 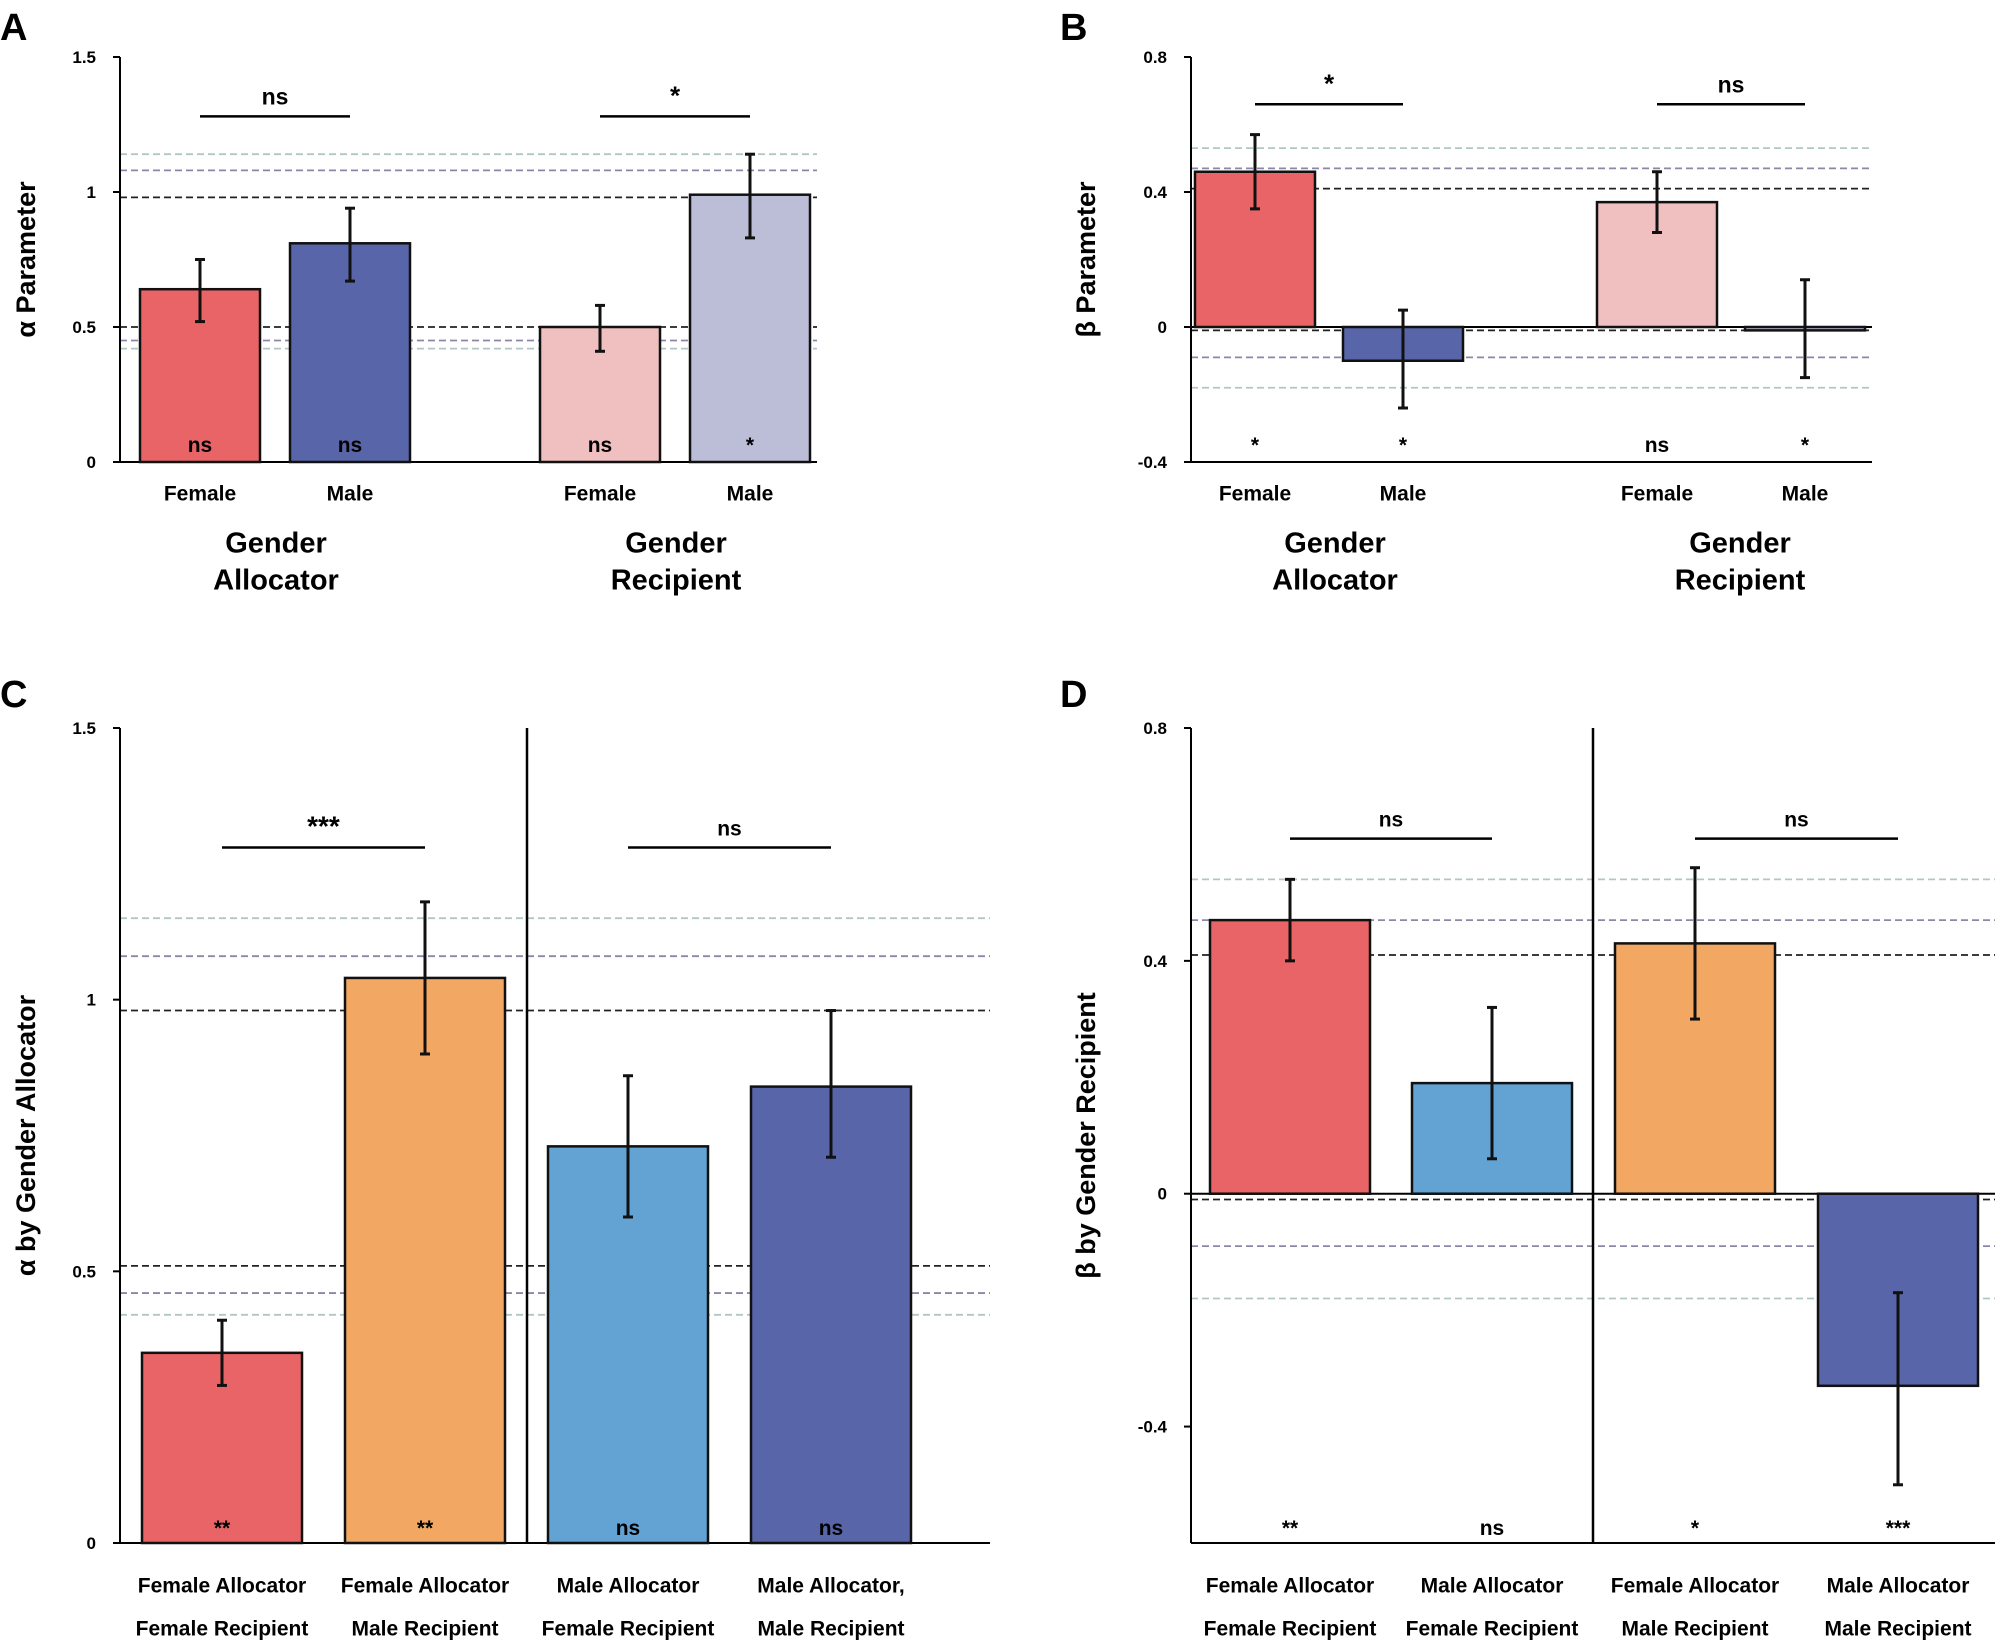 I want to click on y-axis-label: α by Gender Allocator, so click(x=26, y=1135).